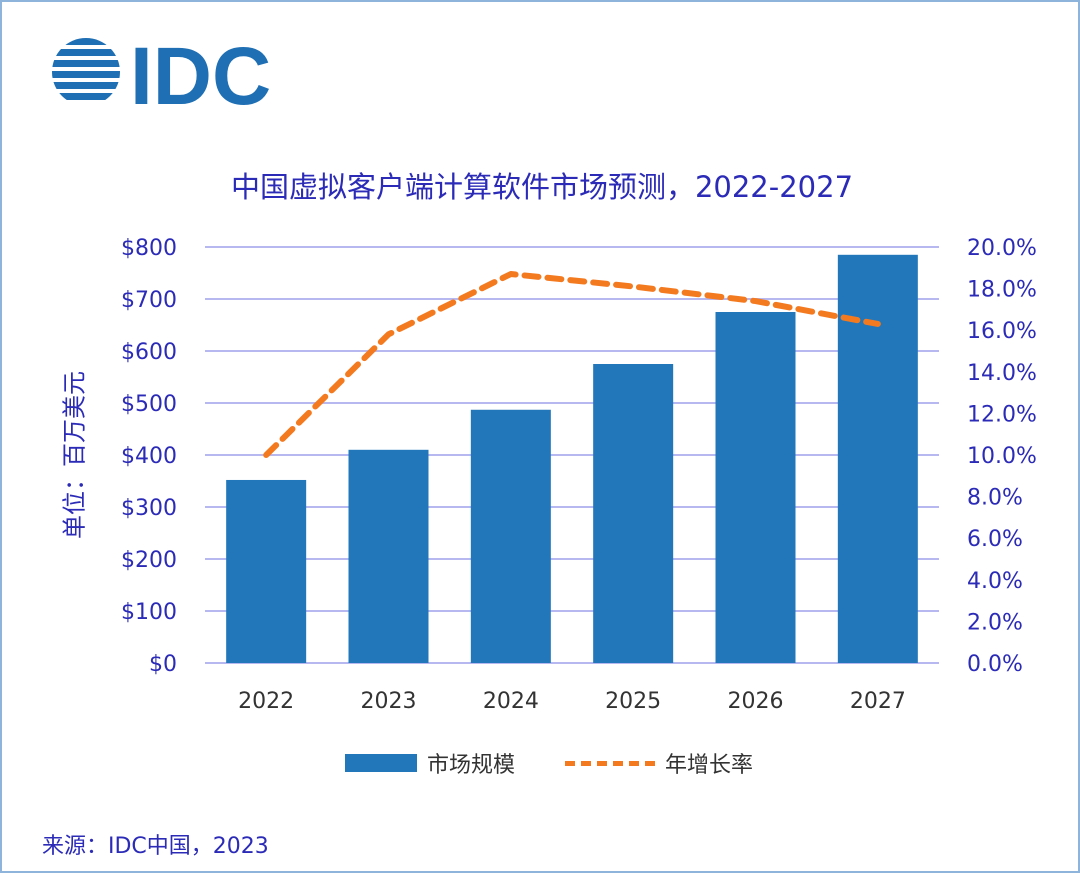 Image resolution: width=1080 pixels, height=873 pixels. What do you see at coordinates (1002, 248) in the screenshot?
I see `y2-tick-label: 20.0%` at bounding box center [1002, 248].